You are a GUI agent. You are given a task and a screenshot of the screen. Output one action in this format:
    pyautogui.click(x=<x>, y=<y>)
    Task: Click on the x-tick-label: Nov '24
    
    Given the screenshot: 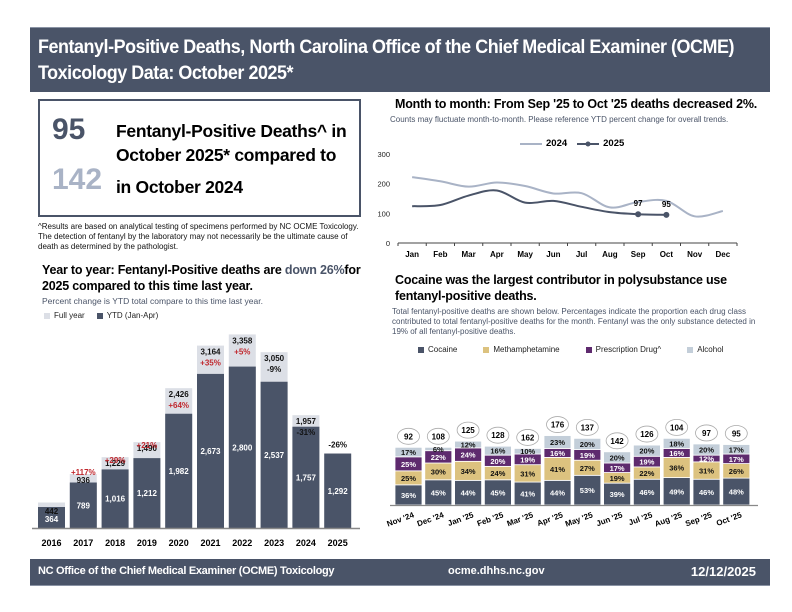 What is the action you would take?
    pyautogui.click(x=401, y=519)
    